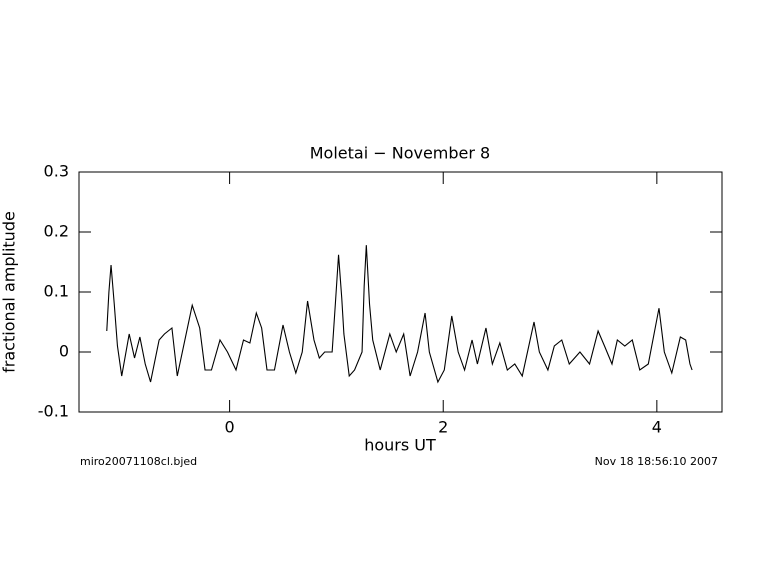 Image resolution: width=768 pixels, height=574 pixels. What do you see at coordinates (230, 427) in the screenshot?
I see `x-tick-label: 0` at bounding box center [230, 427].